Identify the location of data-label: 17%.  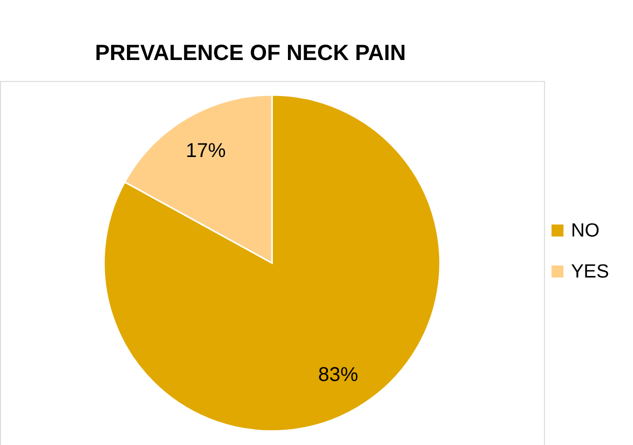
(206, 151).